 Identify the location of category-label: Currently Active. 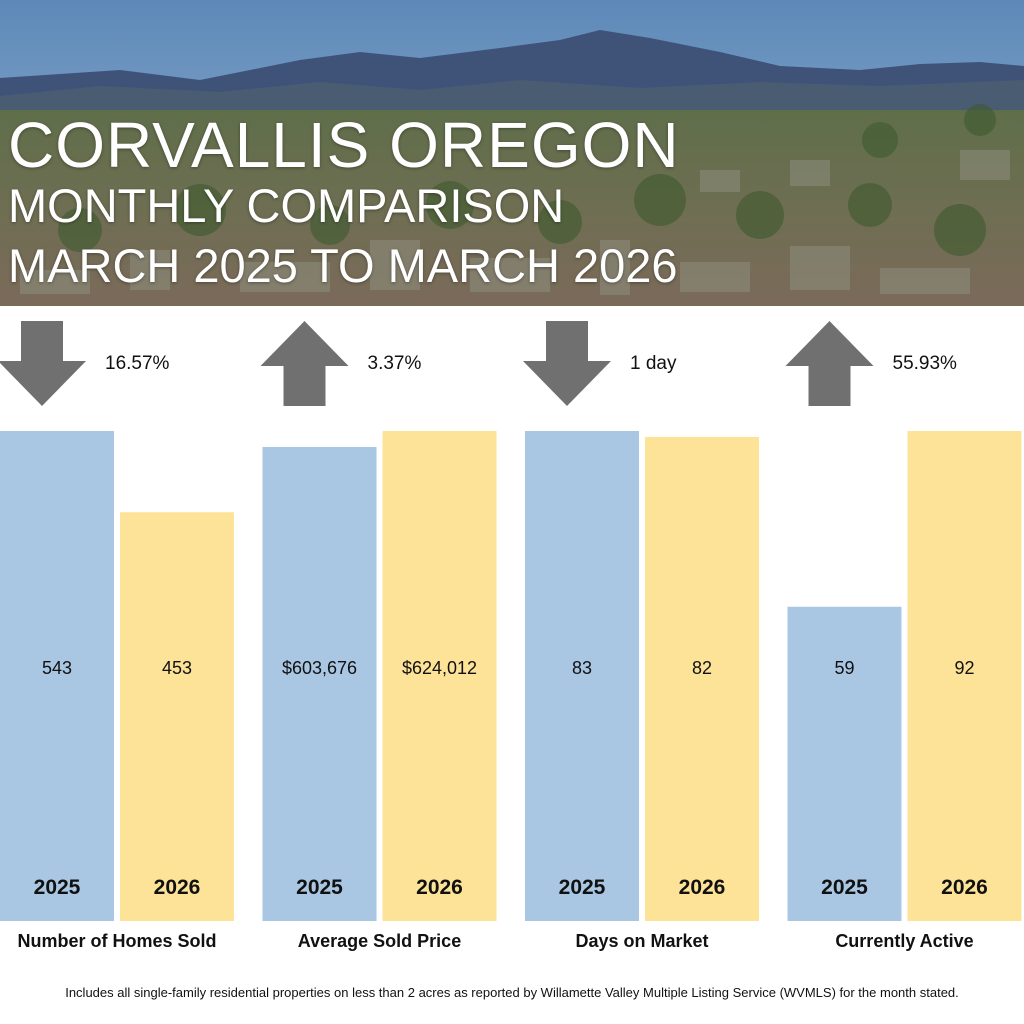
(904, 941).